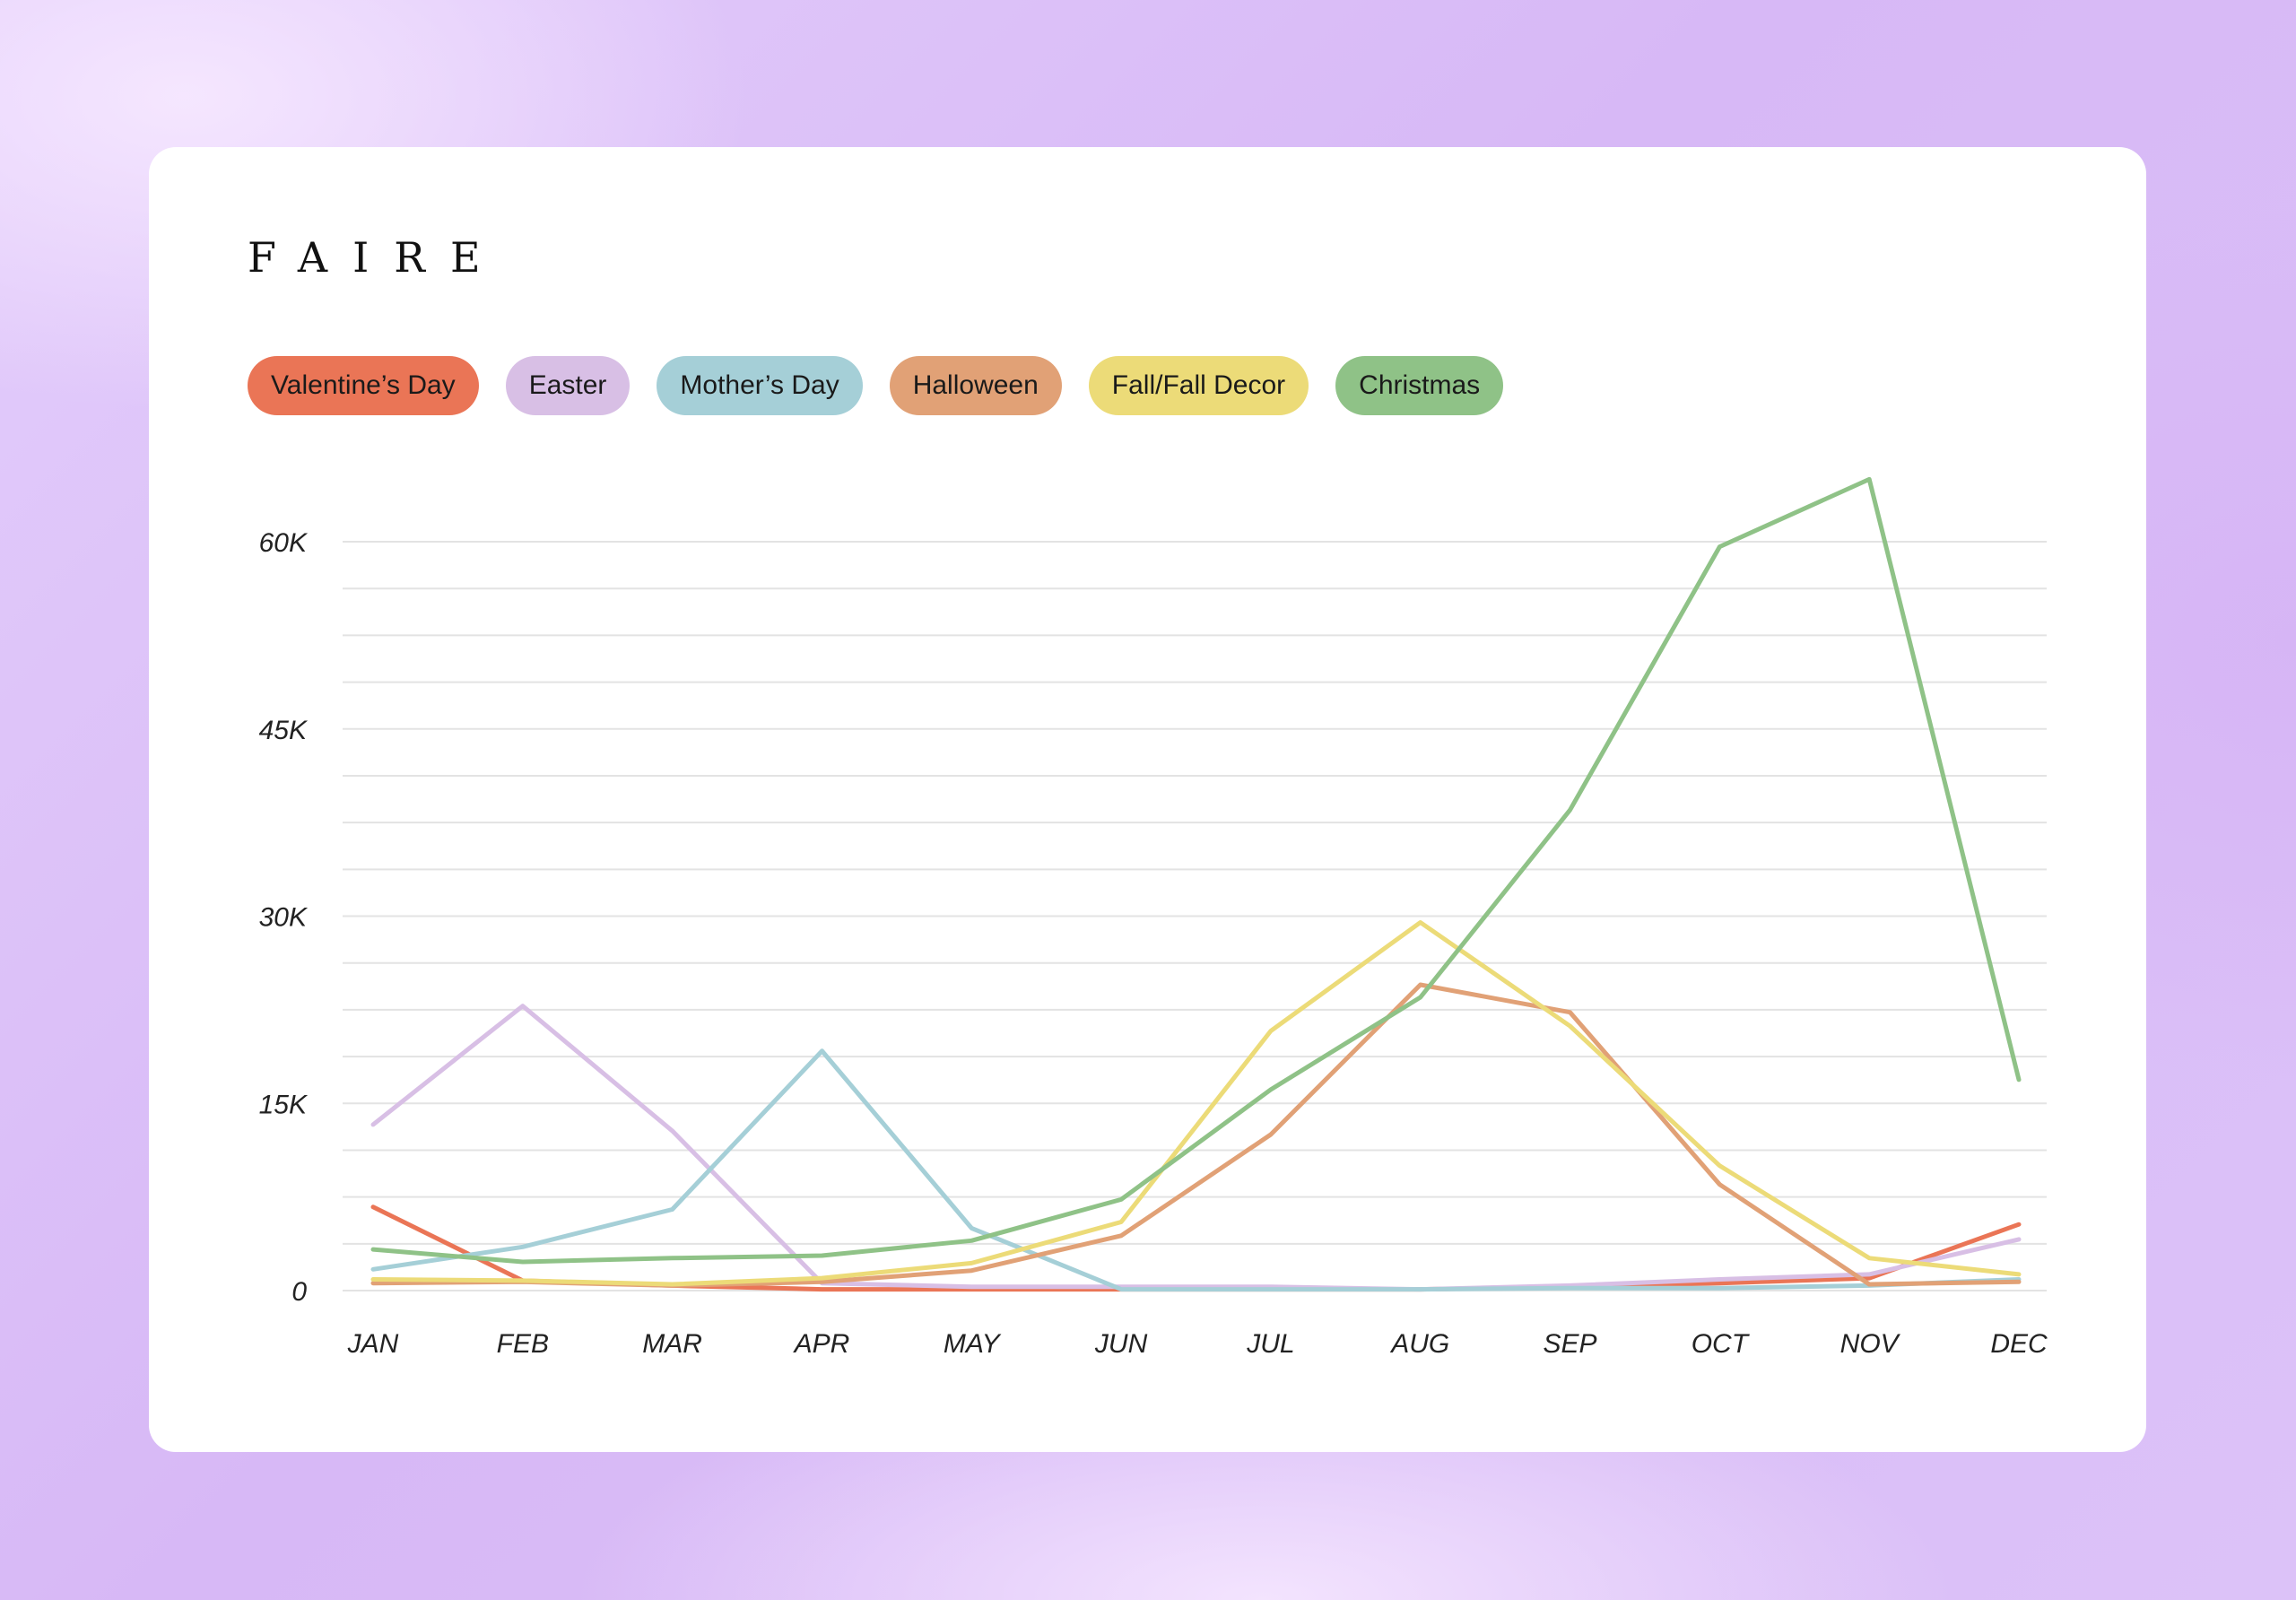 The height and width of the screenshot is (1600, 2296). Describe the element at coordinates (672, 1344) in the screenshot. I see `x-tick-label: MAR` at that location.